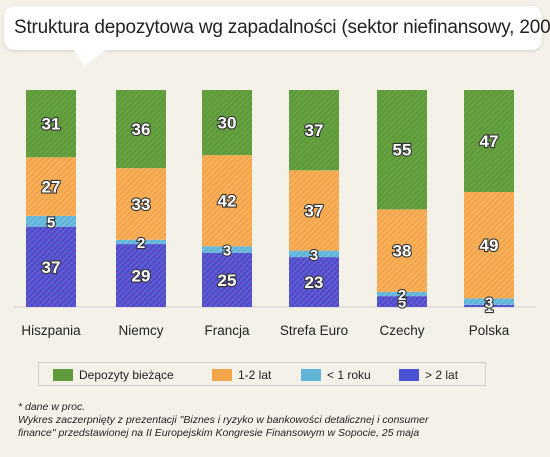 The image size is (550, 457). What do you see at coordinates (227, 330) in the screenshot?
I see `category-label-francja: Francja` at bounding box center [227, 330].